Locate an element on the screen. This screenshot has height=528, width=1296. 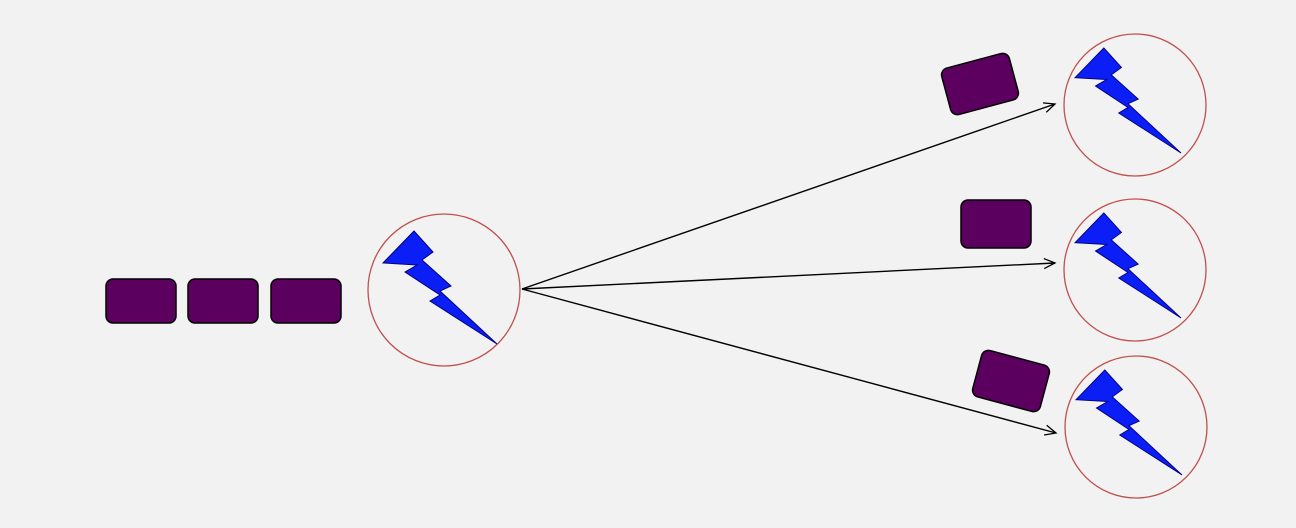
message-queue is located at coordinates (223, 301).